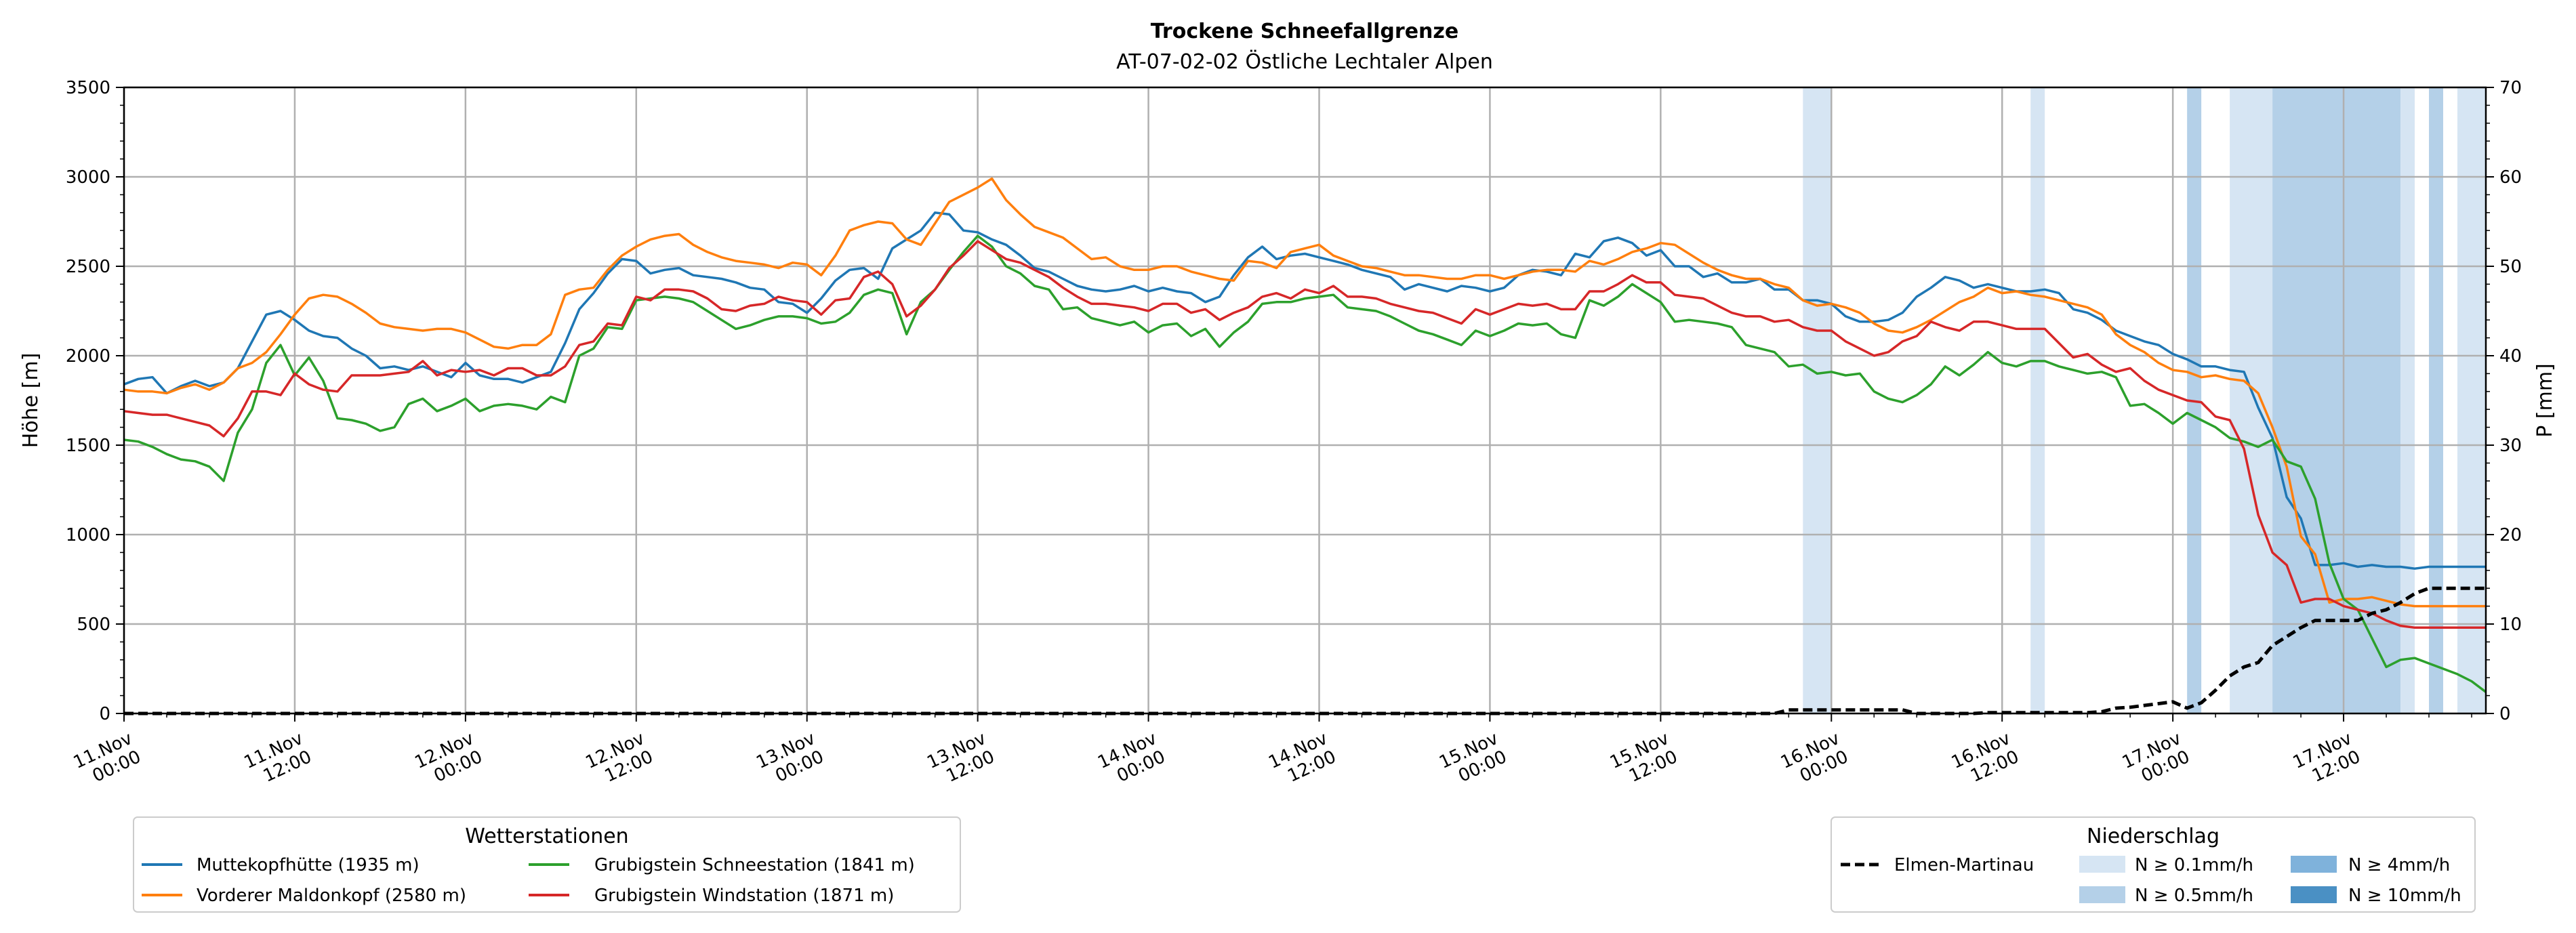 The height and width of the screenshot is (933, 2576). What do you see at coordinates (2399, 865) in the screenshot?
I see `legend-label-precip-2: N ≥ 4mm/h` at bounding box center [2399, 865].